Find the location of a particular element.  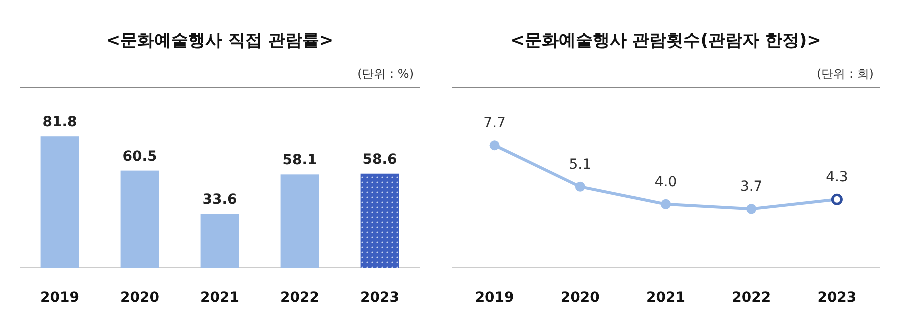

text: (단위 : %) is located at coordinates (386, 74).